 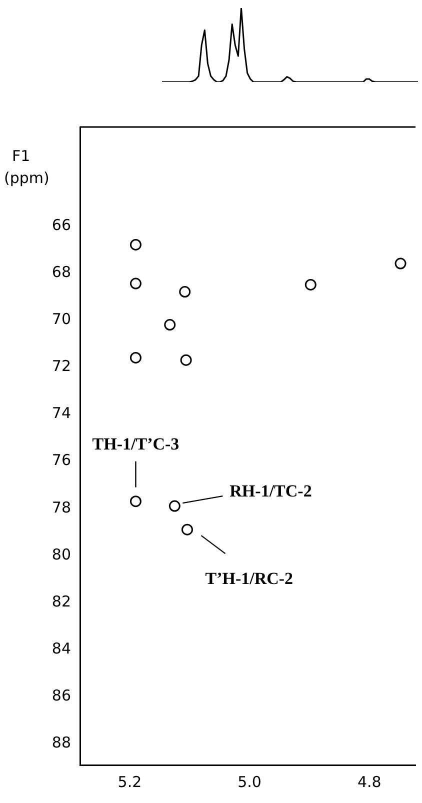 I want to click on y-tick-label: 68, so click(x=61, y=271).